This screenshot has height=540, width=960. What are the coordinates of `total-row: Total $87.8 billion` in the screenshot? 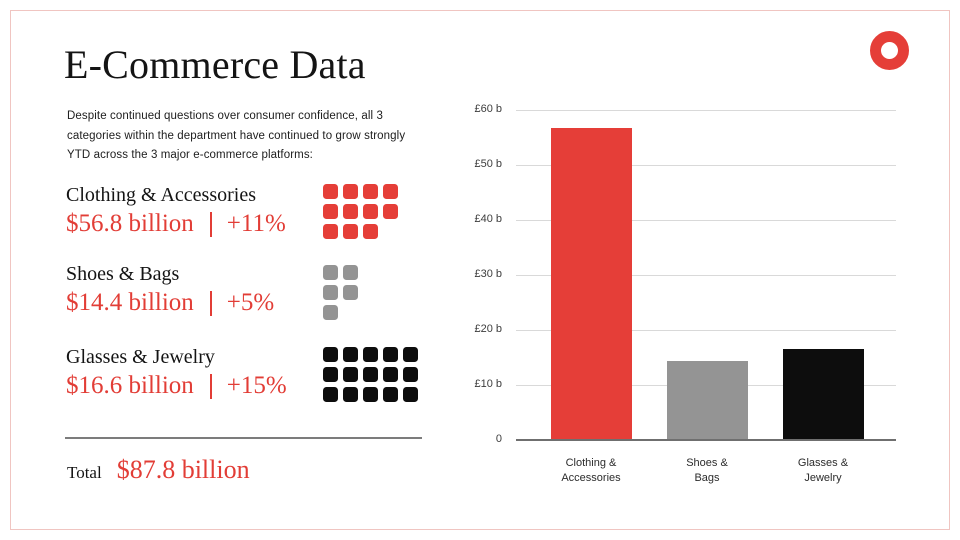 It's located at (158, 470).